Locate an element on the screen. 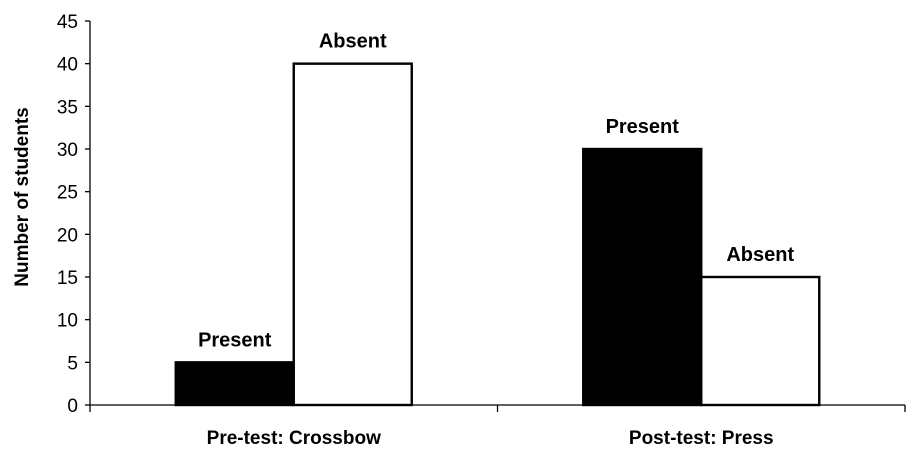 This screenshot has width=911, height=451. y-tick-label: 15 is located at coordinates (67, 278).